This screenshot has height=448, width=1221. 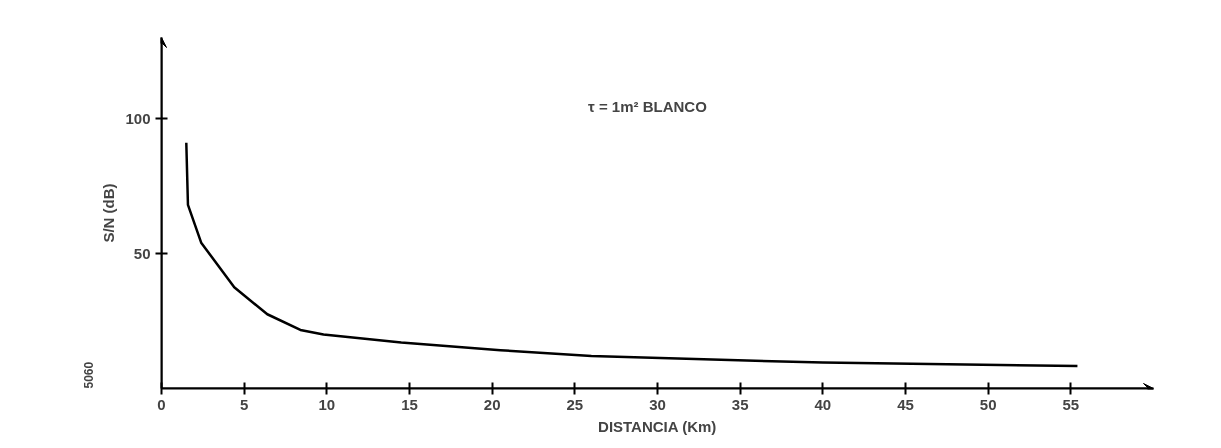 What do you see at coordinates (657, 404) in the screenshot?
I see `x-tick-label: 30` at bounding box center [657, 404].